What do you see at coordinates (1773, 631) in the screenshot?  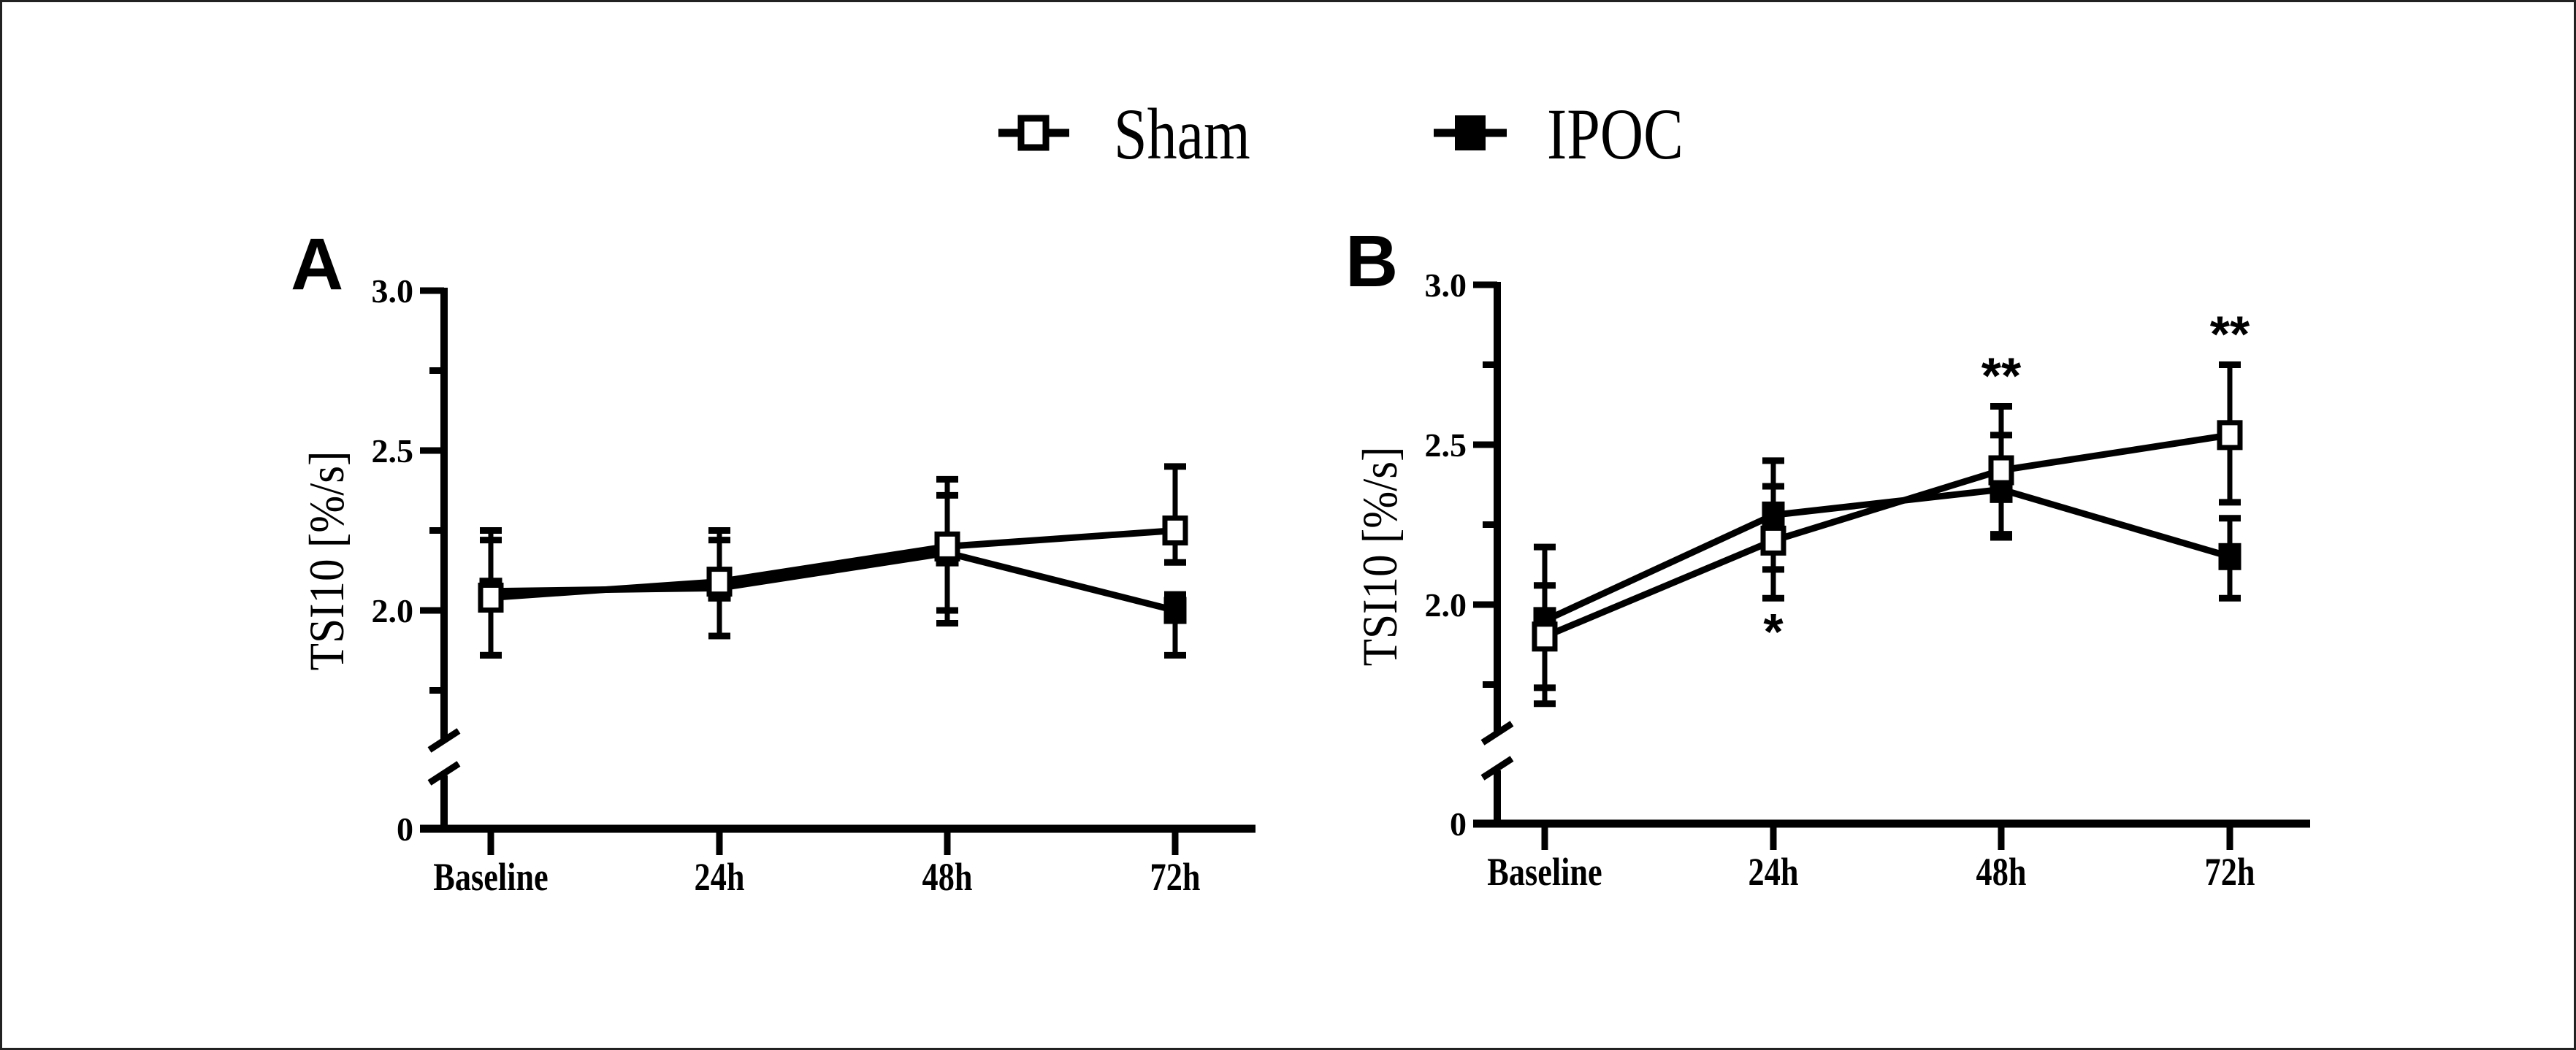 I see `significance-marker: *` at bounding box center [1773, 631].